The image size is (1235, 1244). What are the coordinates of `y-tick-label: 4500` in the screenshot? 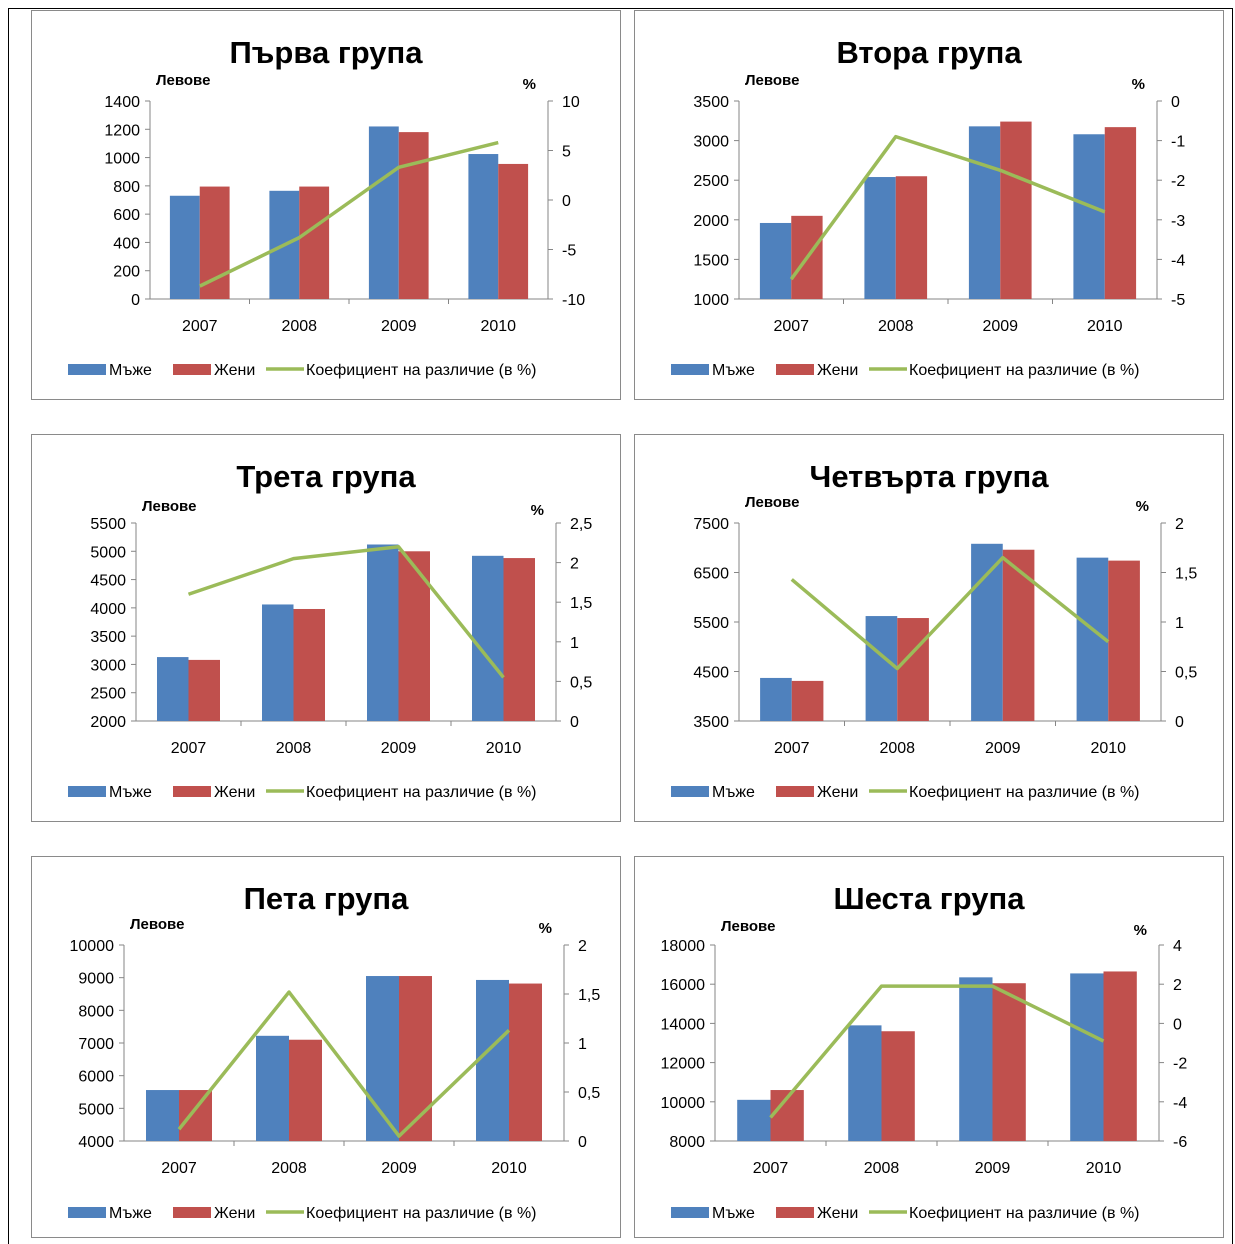 It's located at (108, 581).